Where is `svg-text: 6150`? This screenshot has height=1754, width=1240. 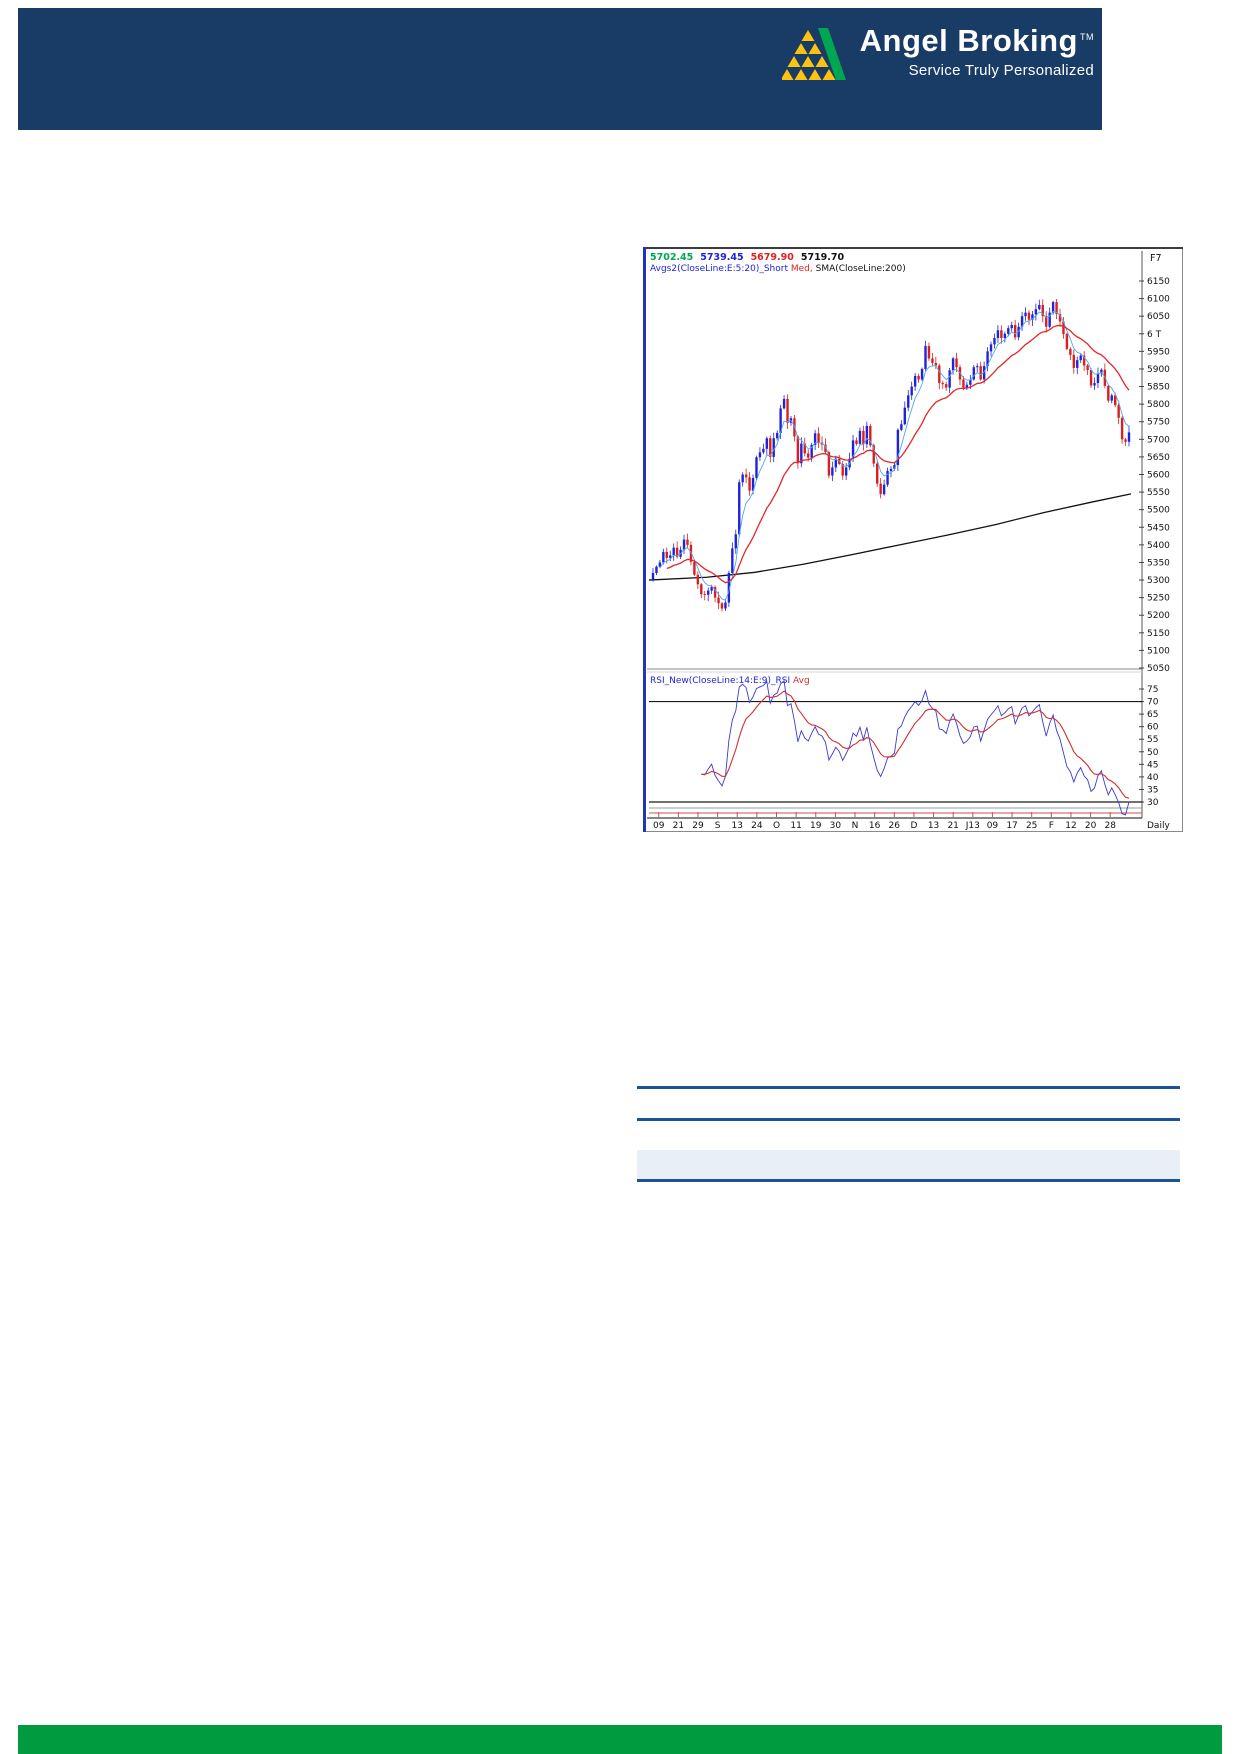
svg-text: 6150 is located at coordinates (1158, 282).